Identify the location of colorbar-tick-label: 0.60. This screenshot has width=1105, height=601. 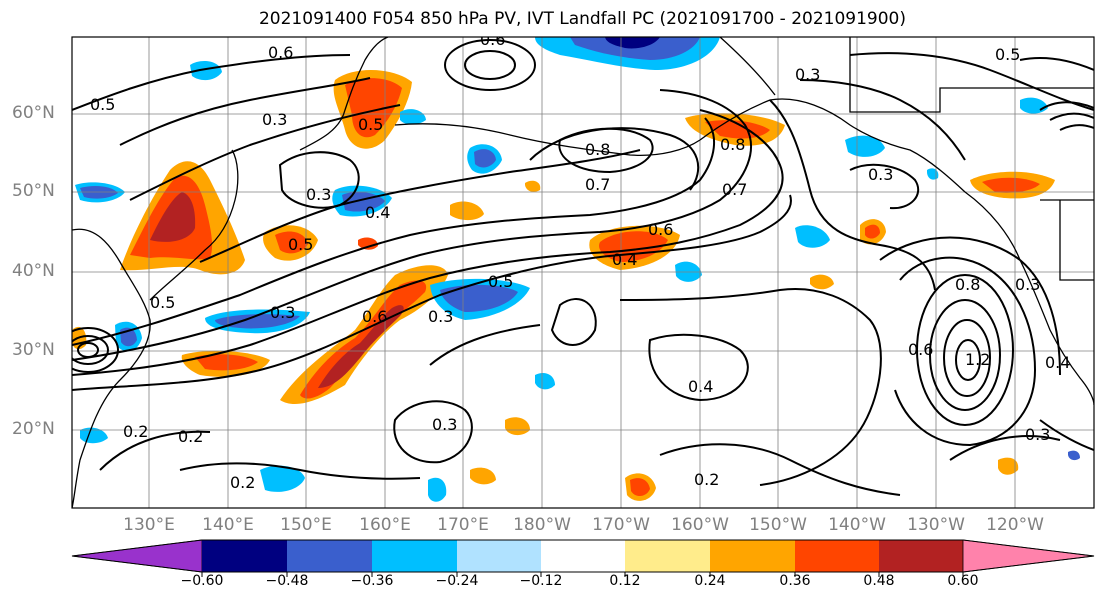
(963, 581).